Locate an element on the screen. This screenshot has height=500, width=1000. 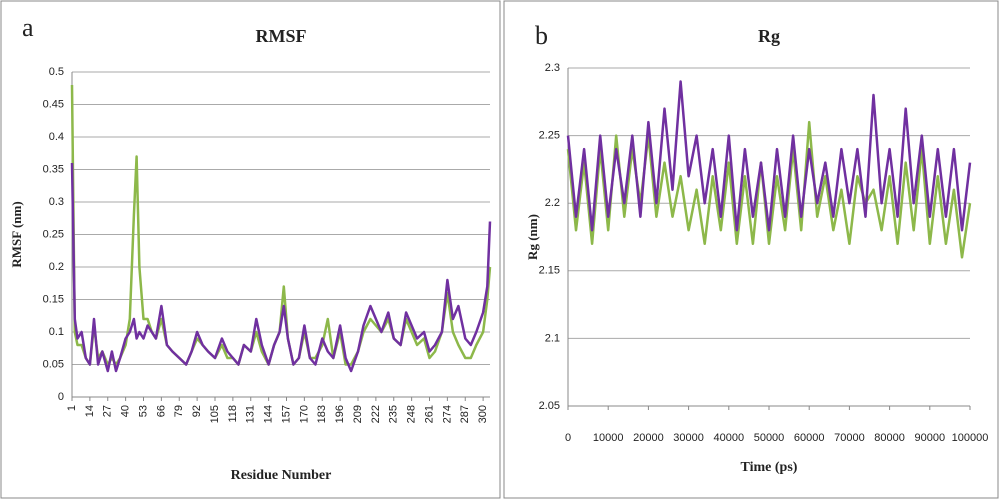
y-tick-label: 0.3 is located at coordinates (56, 202).